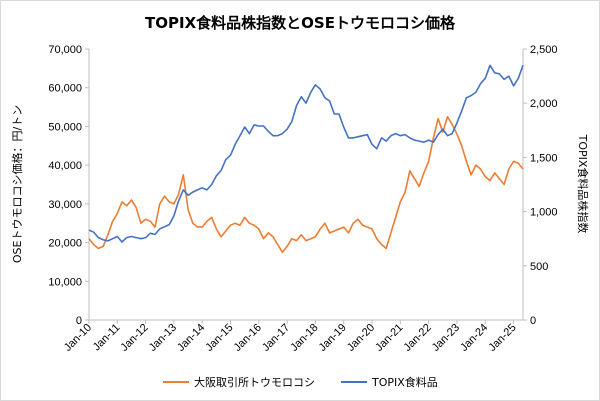  What do you see at coordinates (65, 50) in the screenshot?
I see `y-left-tick-label: 70,000` at bounding box center [65, 50].